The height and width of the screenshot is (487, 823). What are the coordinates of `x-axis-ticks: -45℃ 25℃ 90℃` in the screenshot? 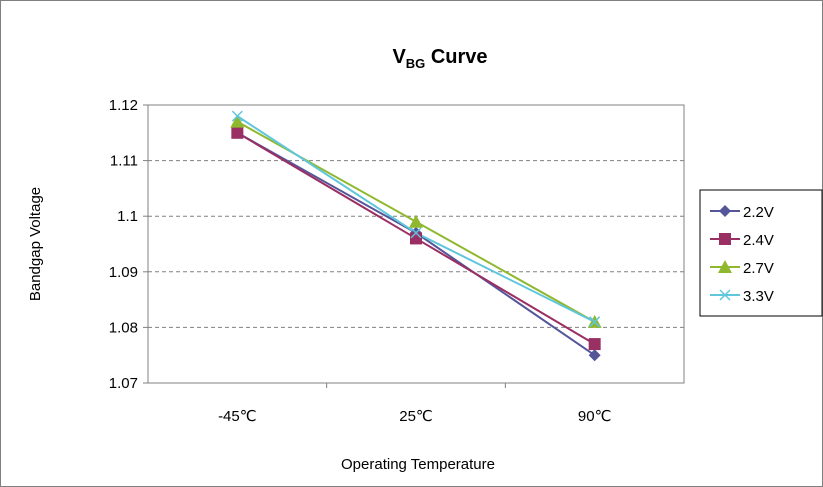 It's located at (414, 404).